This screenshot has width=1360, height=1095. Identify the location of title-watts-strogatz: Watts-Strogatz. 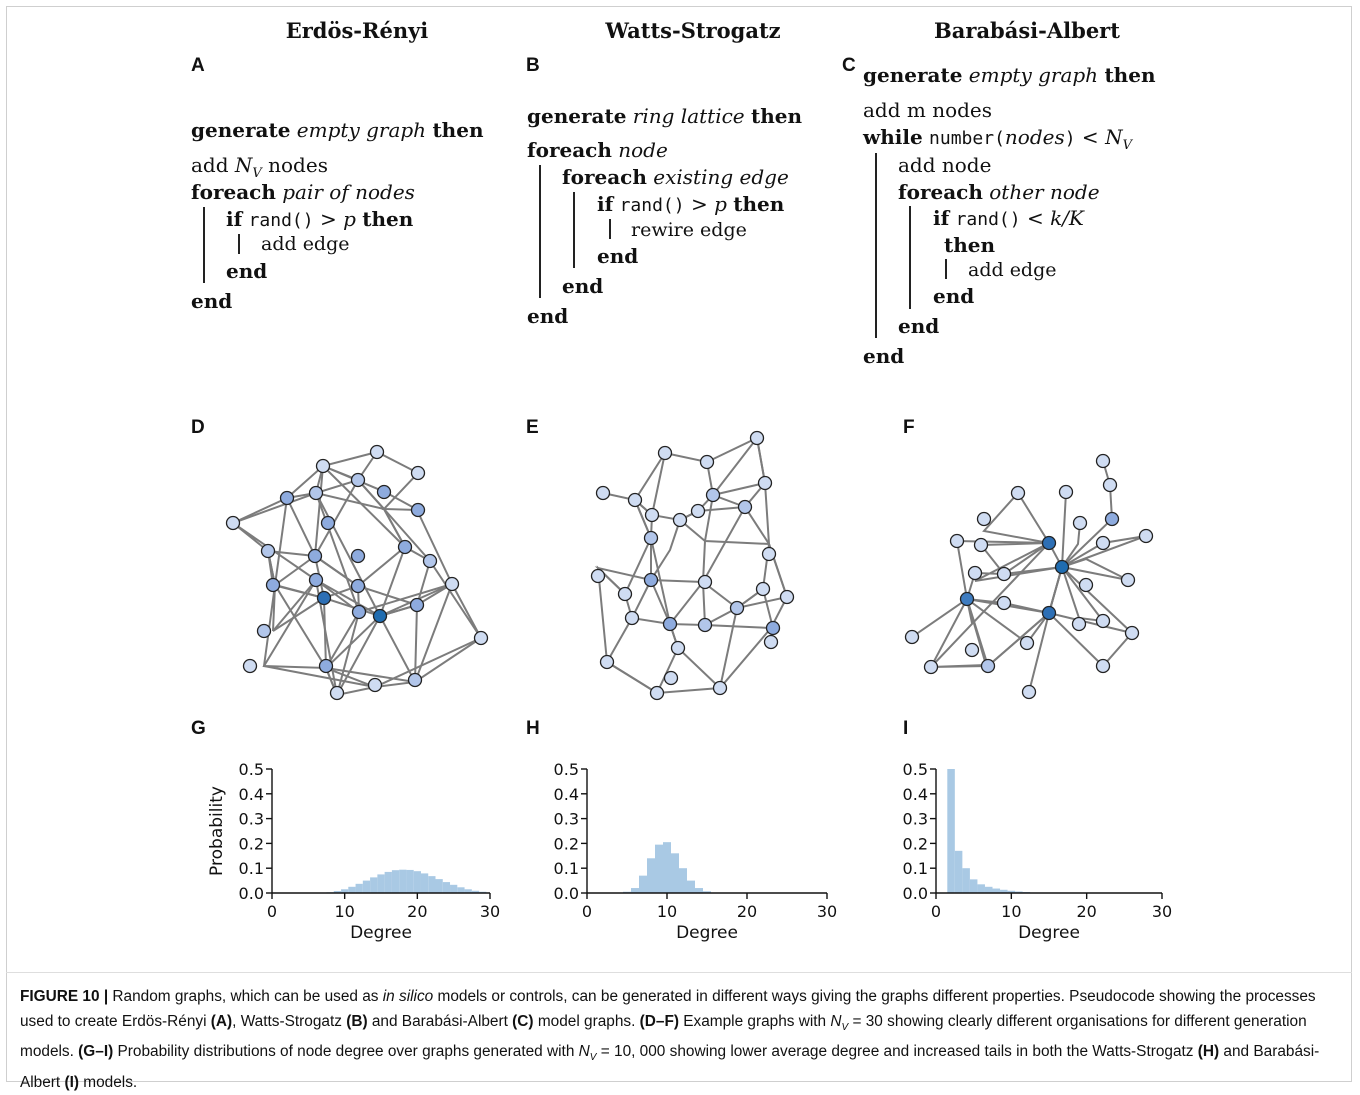
(693, 30).